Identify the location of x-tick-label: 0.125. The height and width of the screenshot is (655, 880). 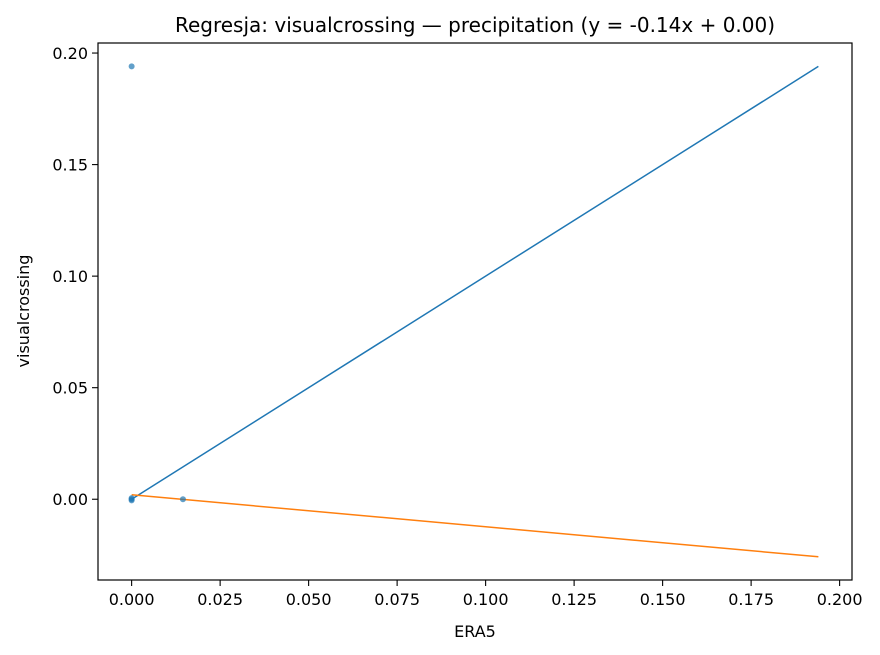
(574, 599).